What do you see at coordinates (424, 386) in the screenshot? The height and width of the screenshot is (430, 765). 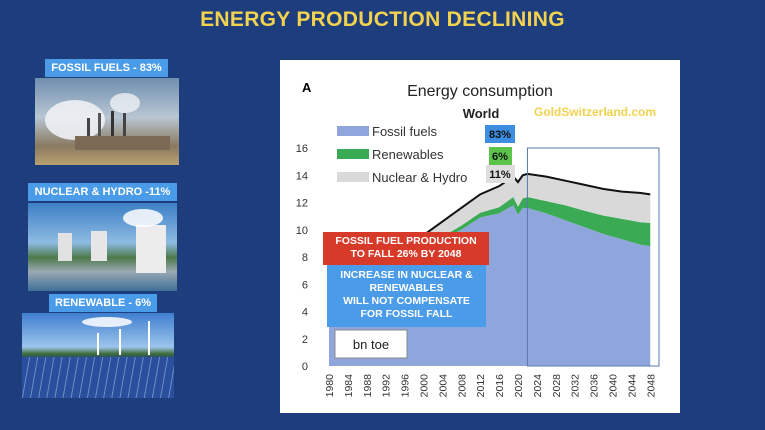 I see `x-tick-label: 2000` at bounding box center [424, 386].